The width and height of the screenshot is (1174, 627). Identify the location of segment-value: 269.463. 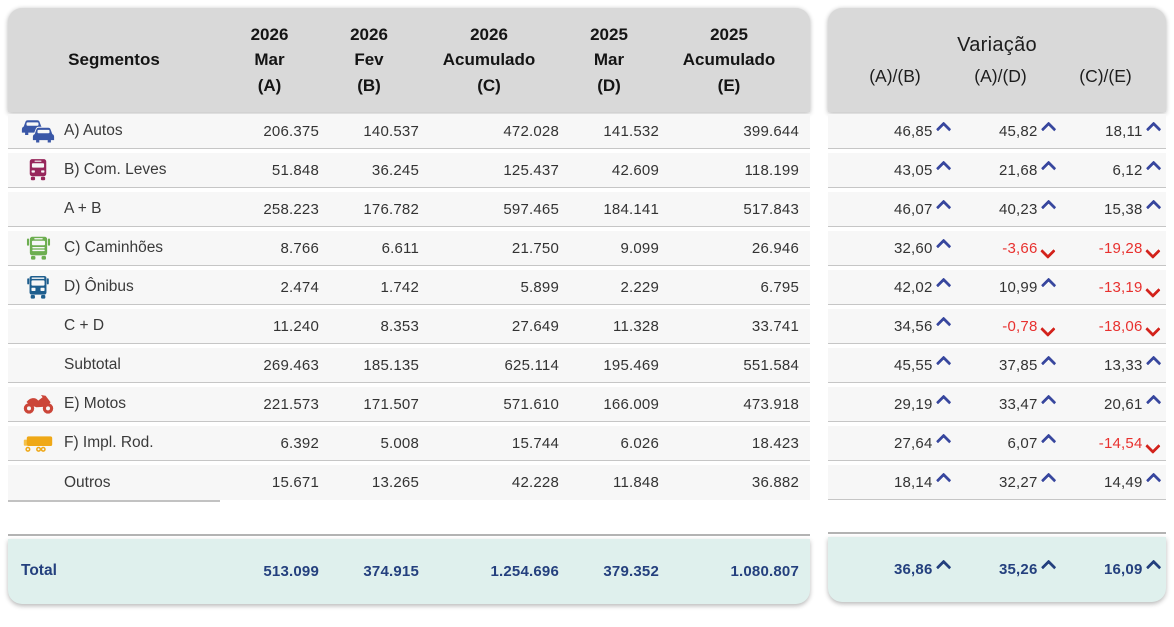
(291, 365).